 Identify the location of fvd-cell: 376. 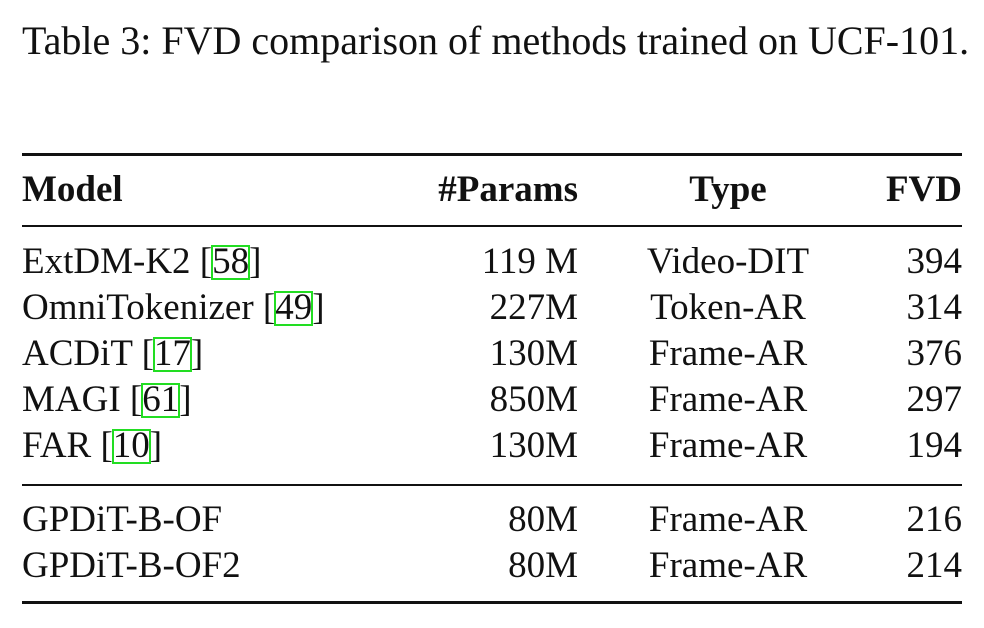
(934, 353).